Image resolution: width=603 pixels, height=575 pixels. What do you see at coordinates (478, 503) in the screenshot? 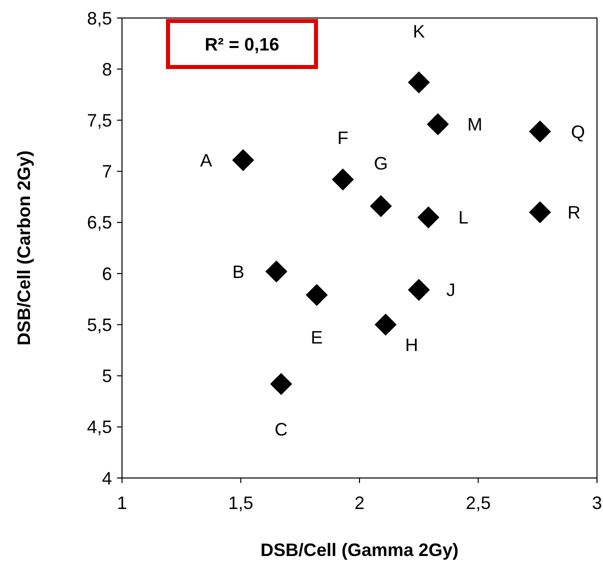
I see `x-tick-label: 2,5` at bounding box center [478, 503].